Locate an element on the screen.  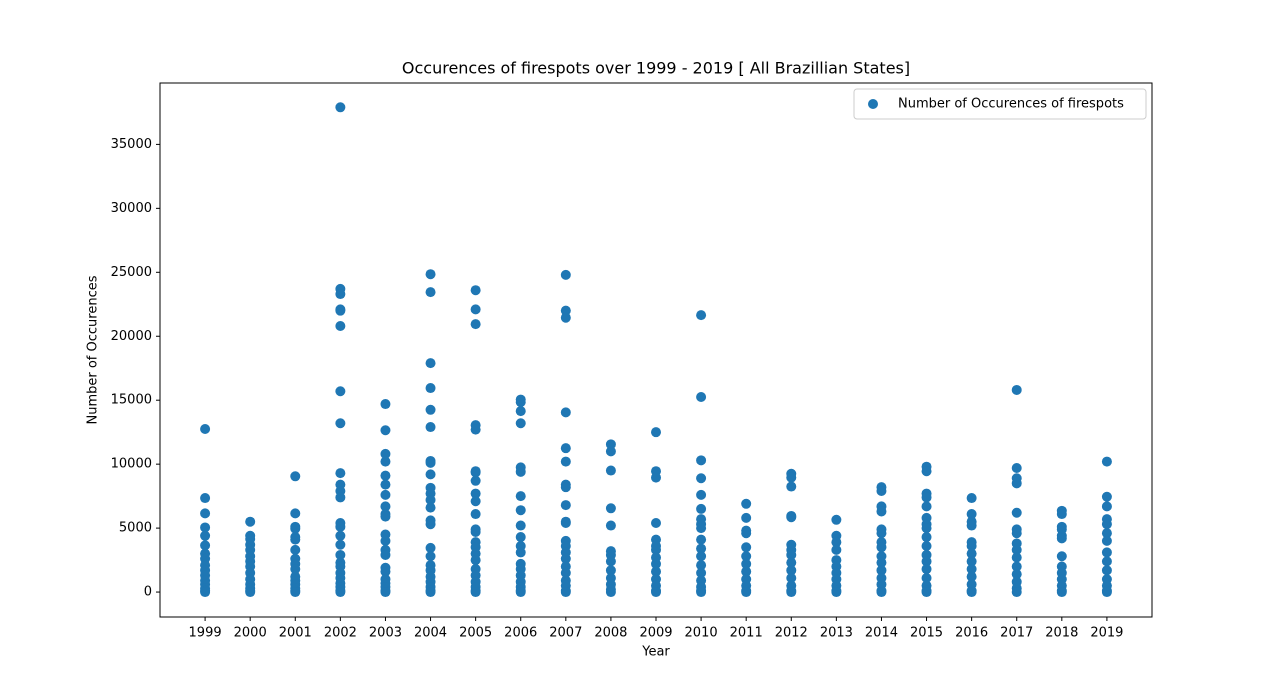
legend-marker is located at coordinates (873, 104).